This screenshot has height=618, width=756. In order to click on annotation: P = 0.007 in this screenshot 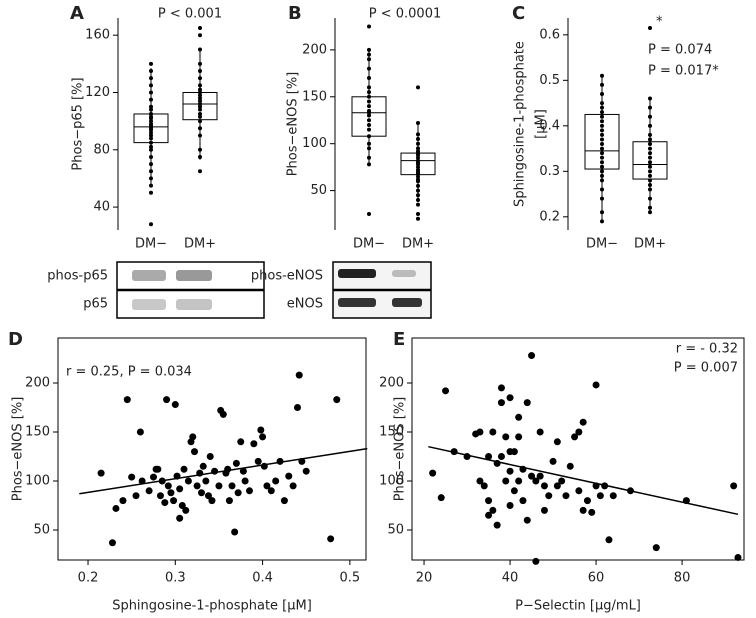, I will do `click(706, 368)`.